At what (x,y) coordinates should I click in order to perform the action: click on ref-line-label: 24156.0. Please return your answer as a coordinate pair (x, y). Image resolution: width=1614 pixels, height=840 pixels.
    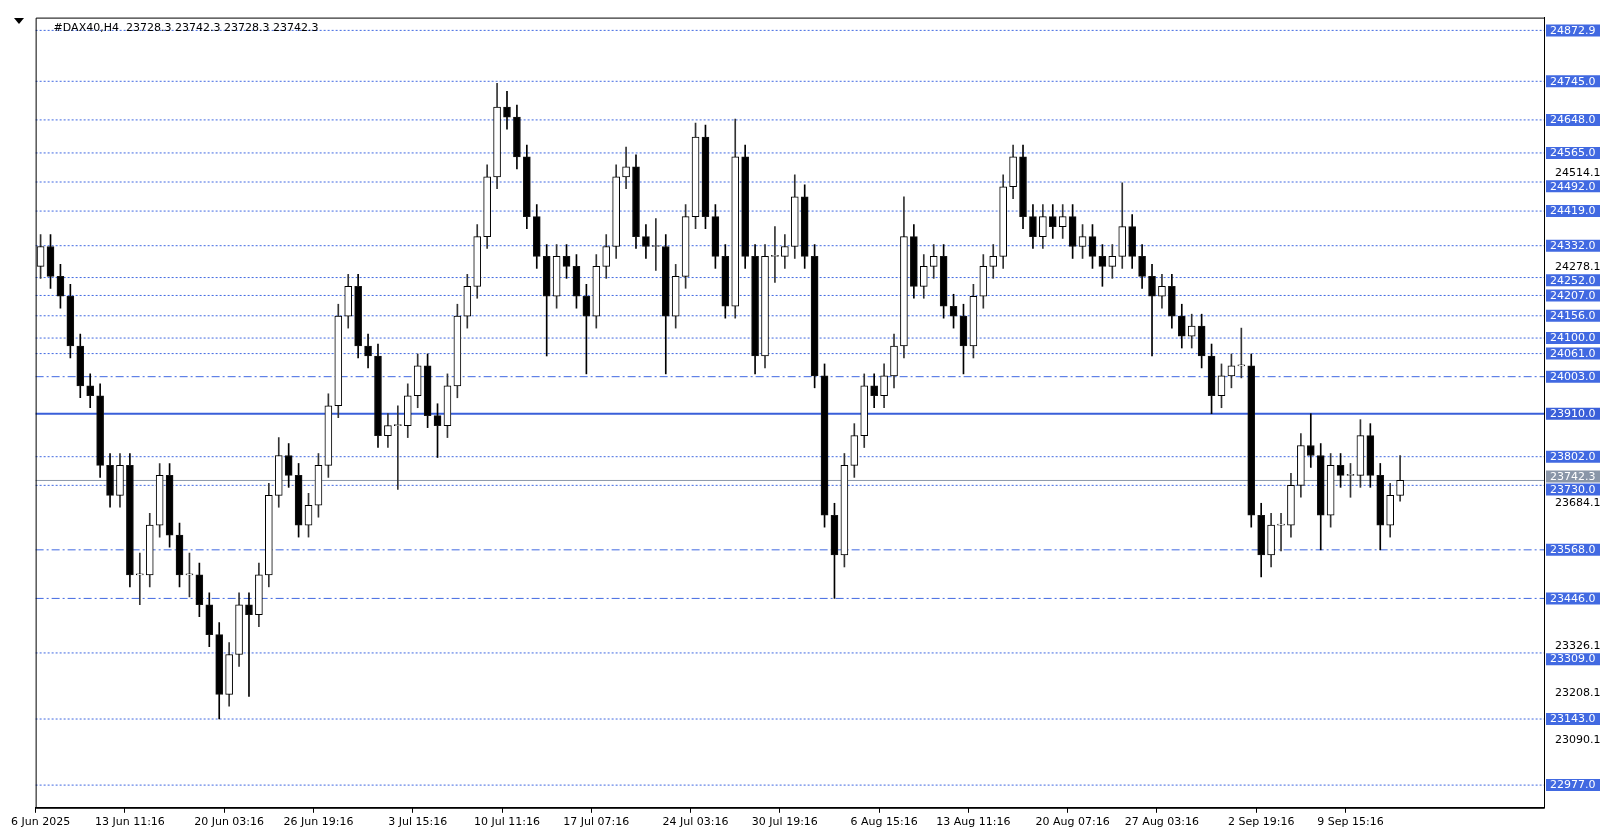
    Looking at the image, I should click on (1573, 316).